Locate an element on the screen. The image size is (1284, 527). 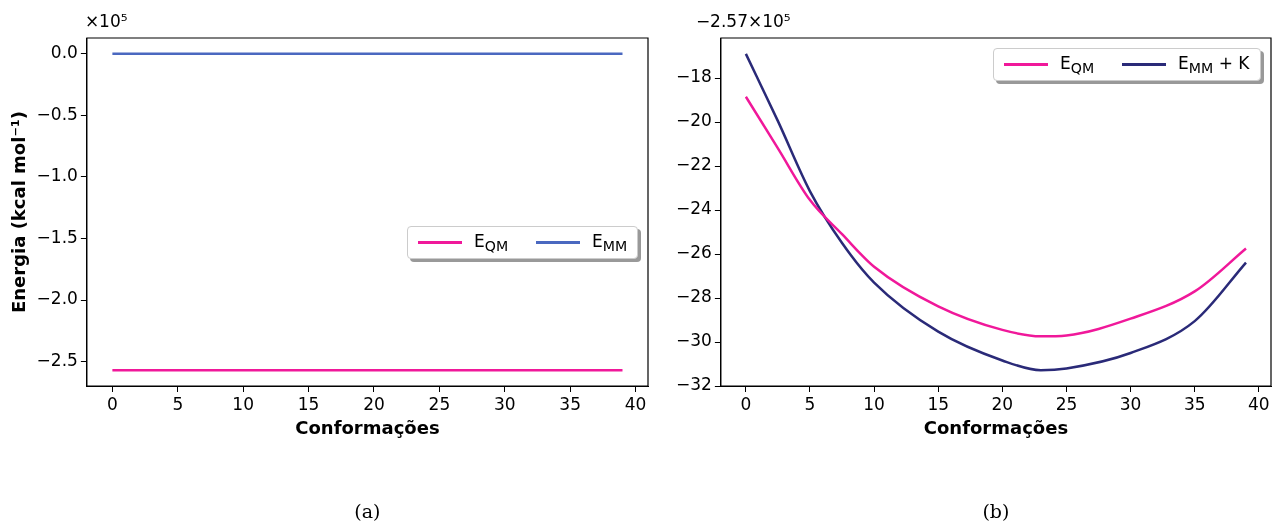
y-tick-label: −1.5 is located at coordinates (57, 236).